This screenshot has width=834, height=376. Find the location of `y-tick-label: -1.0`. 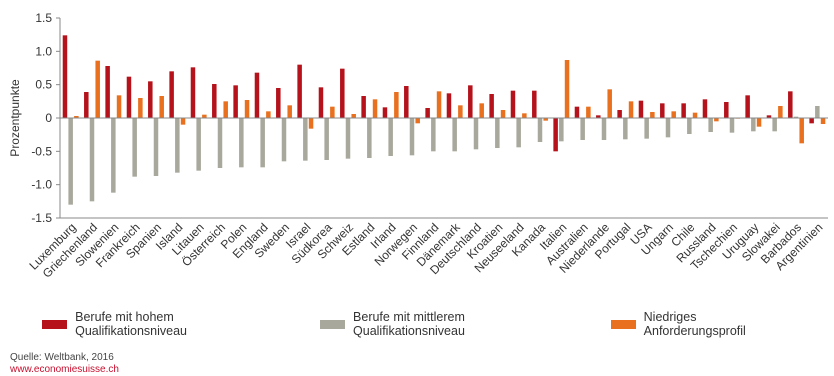

y-tick-label: -1.0 is located at coordinates (41, 185).